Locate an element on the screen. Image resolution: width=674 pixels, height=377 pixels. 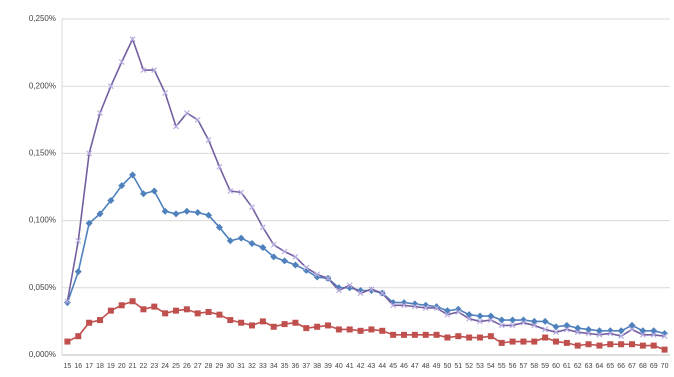
x-tick-label: 54 is located at coordinates (491, 366).